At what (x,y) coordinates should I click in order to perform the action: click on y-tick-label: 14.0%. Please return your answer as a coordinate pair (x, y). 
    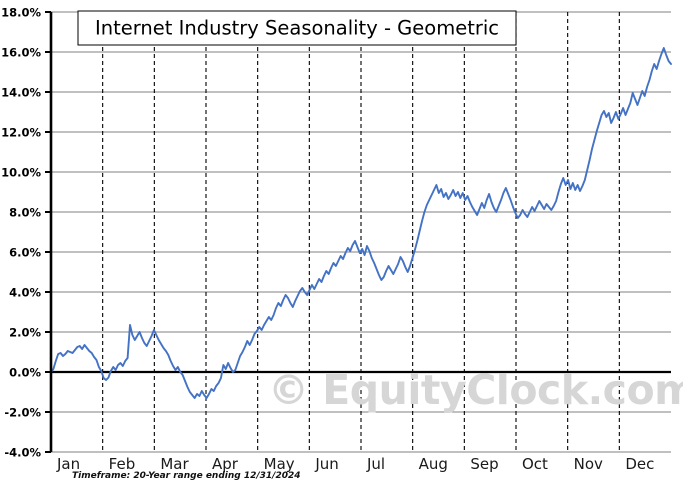
    Looking at the image, I should click on (21, 93).